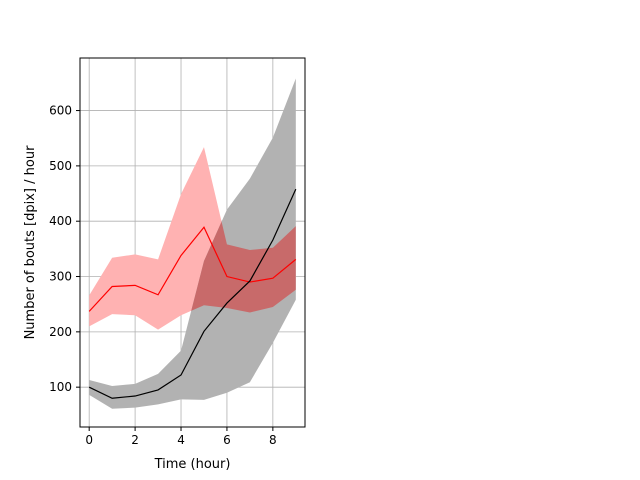 This screenshot has height=480, width=640. Describe the element at coordinates (64, 249) in the screenshot. I see `y-axis-ticks: 100 200 300 400 500 600` at that location.